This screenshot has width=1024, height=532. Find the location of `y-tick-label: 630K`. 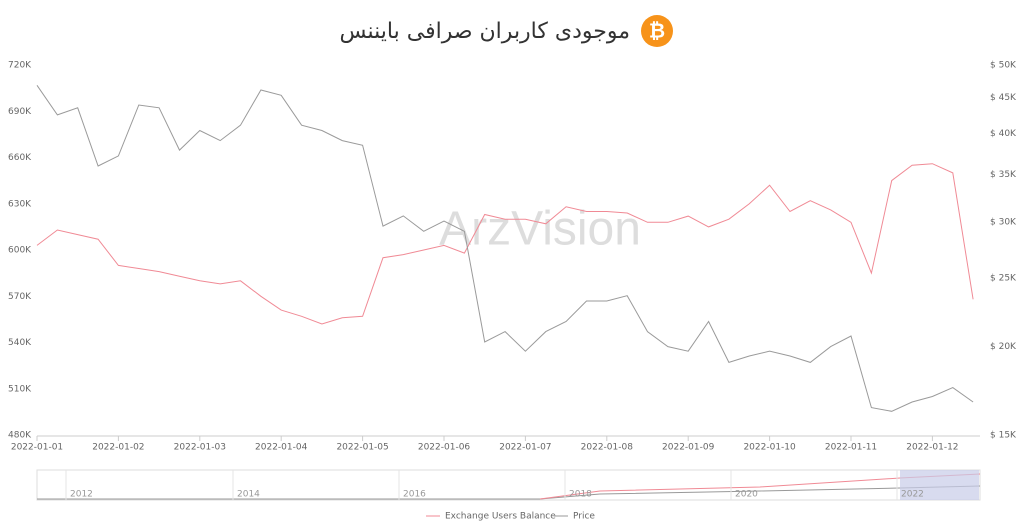

y-tick-label: 630K is located at coordinates (20, 204).